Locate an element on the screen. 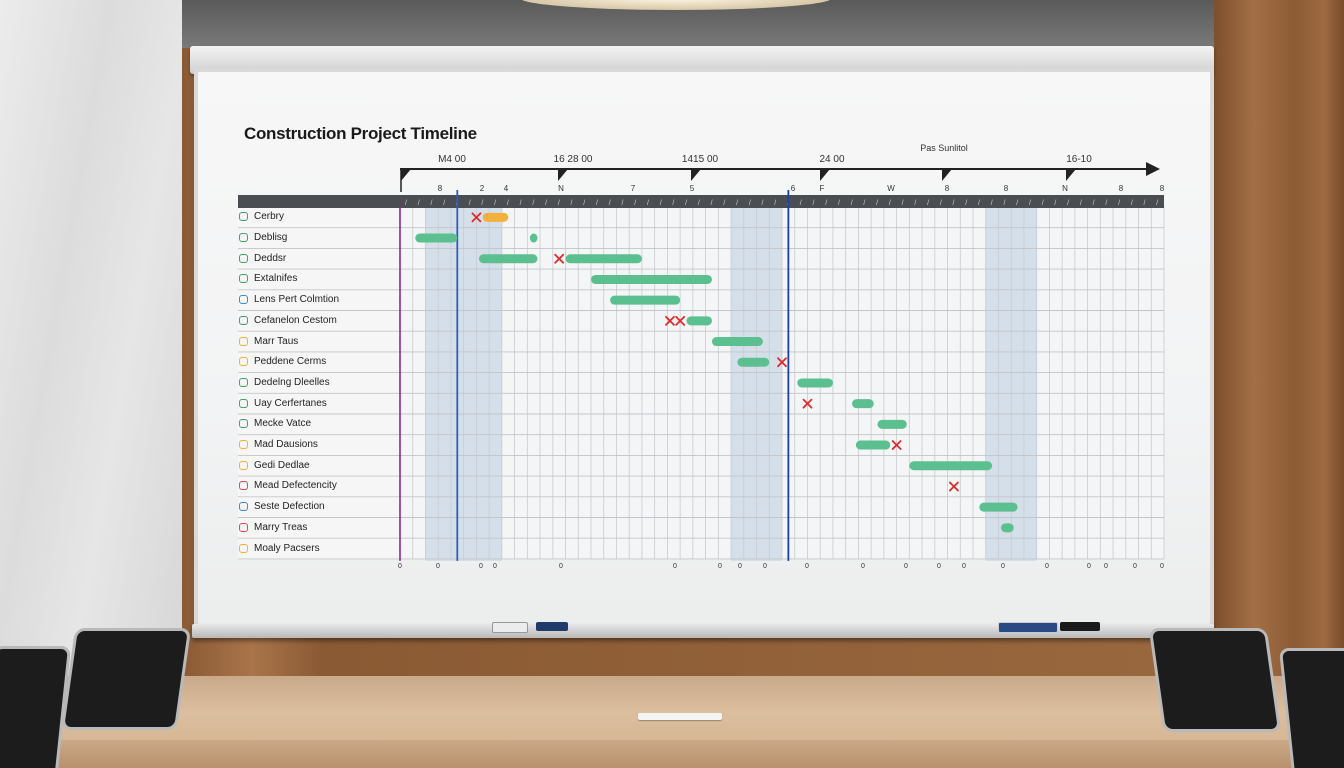 The width and height of the screenshot is (1344, 768). header-tick-32: / is located at coordinates (813, 203).